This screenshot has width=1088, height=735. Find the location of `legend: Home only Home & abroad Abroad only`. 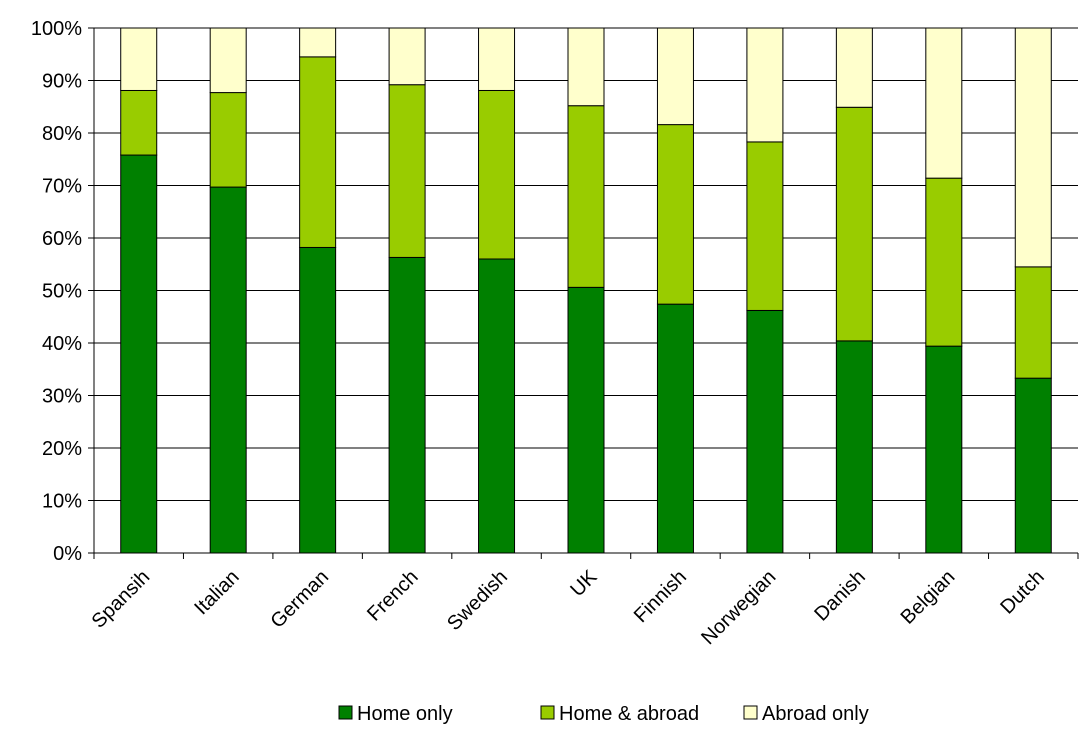

legend: Home only Home & abroad Abroad only is located at coordinates (603, 714).